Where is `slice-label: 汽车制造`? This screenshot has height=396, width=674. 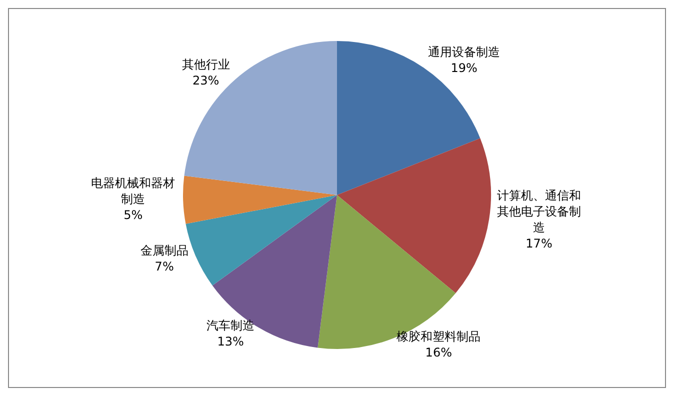 slice-label: 汽车制造 is located at coordinates (230, 325).